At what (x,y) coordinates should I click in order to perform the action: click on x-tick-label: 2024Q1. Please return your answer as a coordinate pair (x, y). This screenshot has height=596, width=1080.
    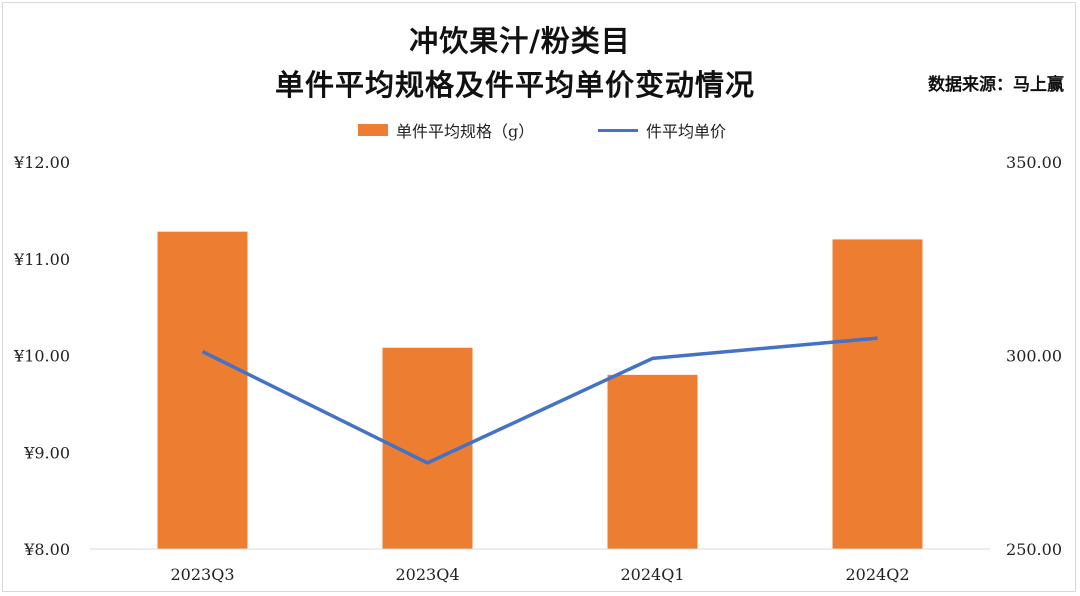
    Looking at the image, I should click on (652, 574).